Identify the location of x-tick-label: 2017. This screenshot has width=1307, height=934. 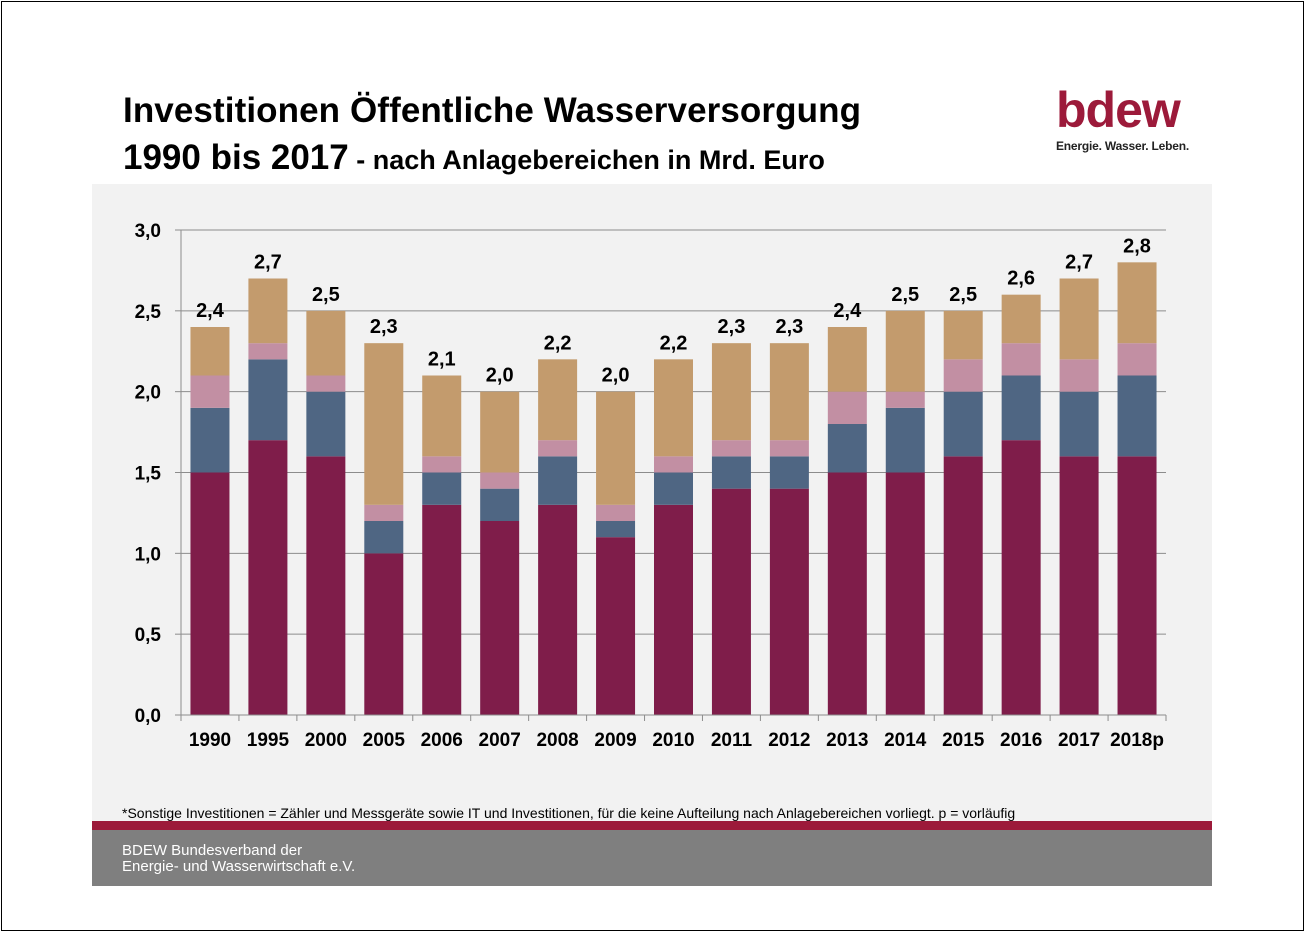
(1079, 740).